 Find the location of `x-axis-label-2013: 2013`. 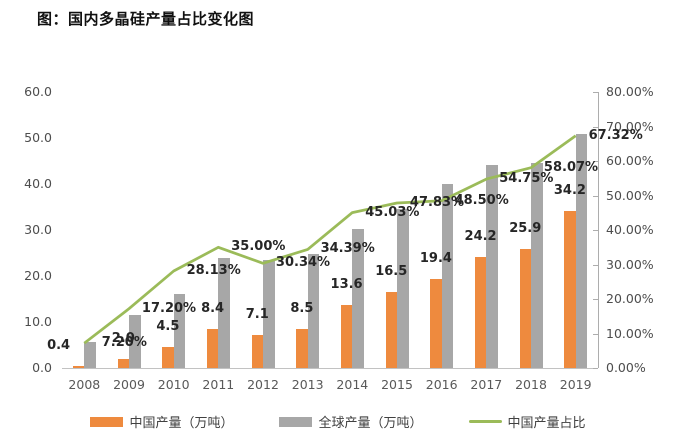

x-axis-label-2013: 2013 is located at coordinates (307, 384).